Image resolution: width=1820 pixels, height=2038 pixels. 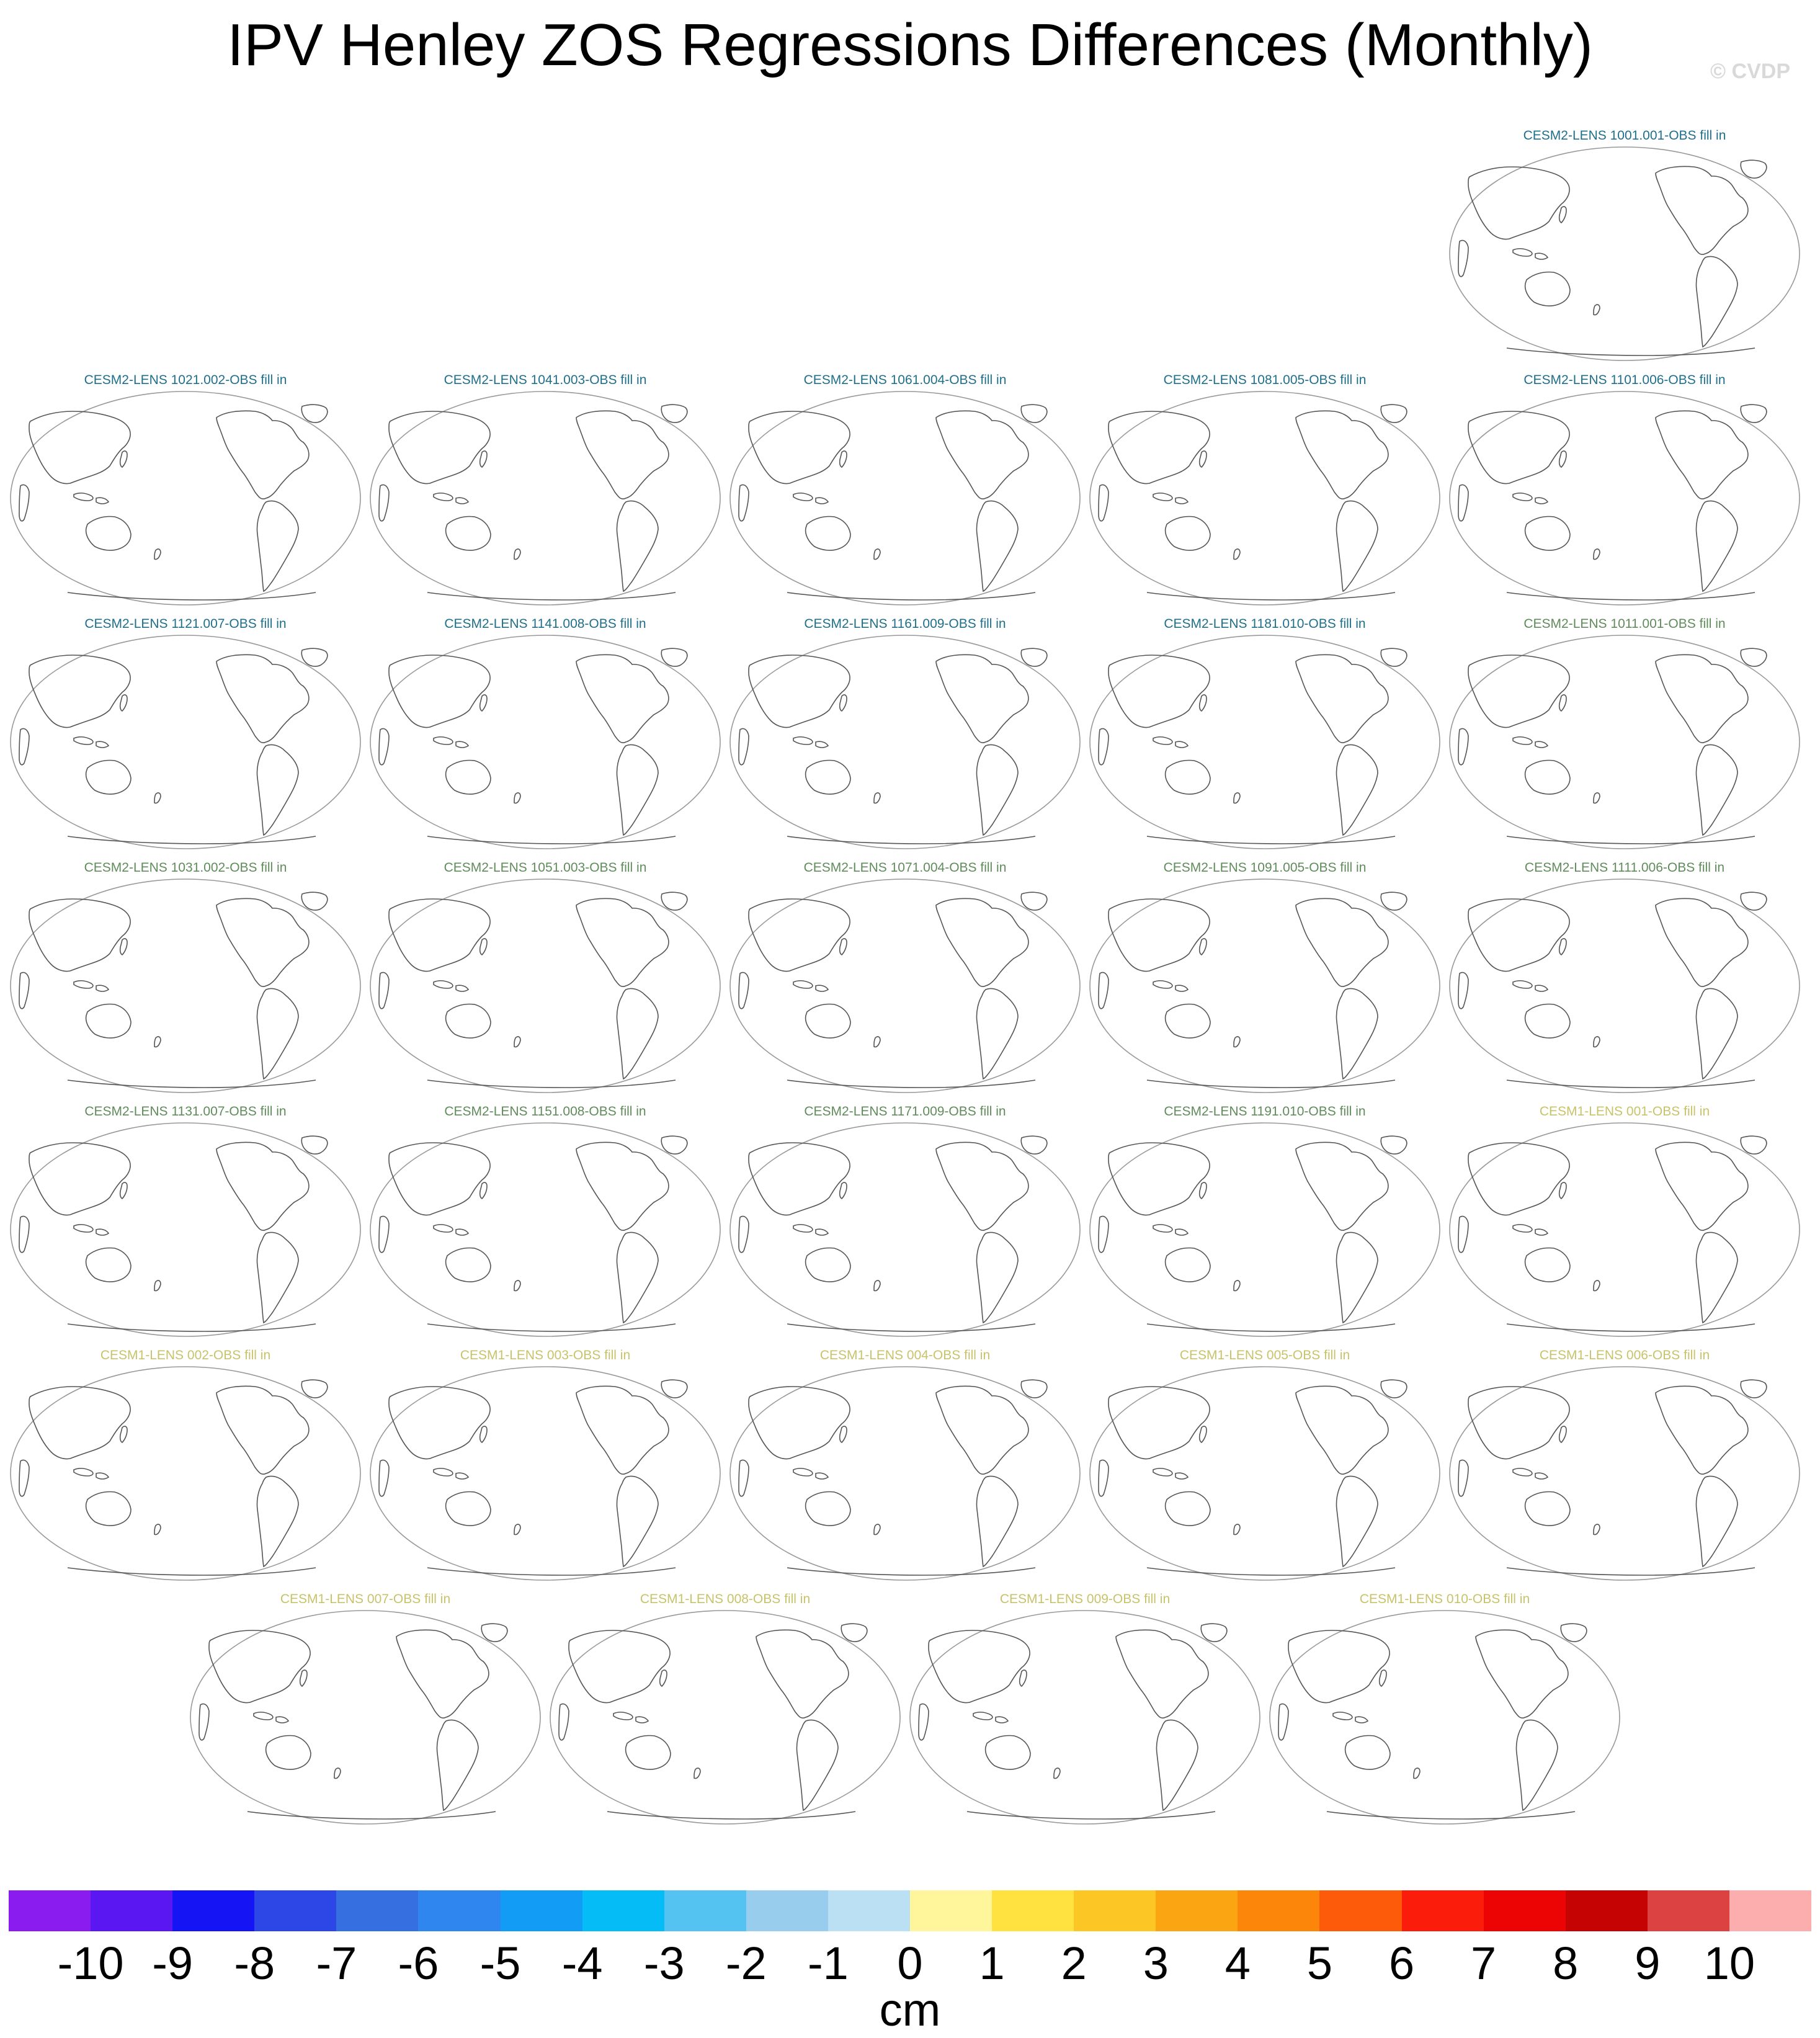 I want to click on map-panel: CESM1-LENS 004-OBS fill in, so click(x=905, y=1465).